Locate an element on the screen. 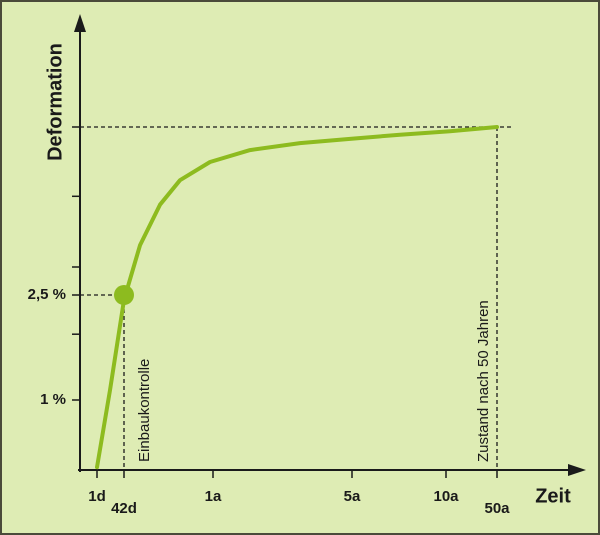 The image size is (600, 535). y-axis-arrow is located at coordinates (80, 23).